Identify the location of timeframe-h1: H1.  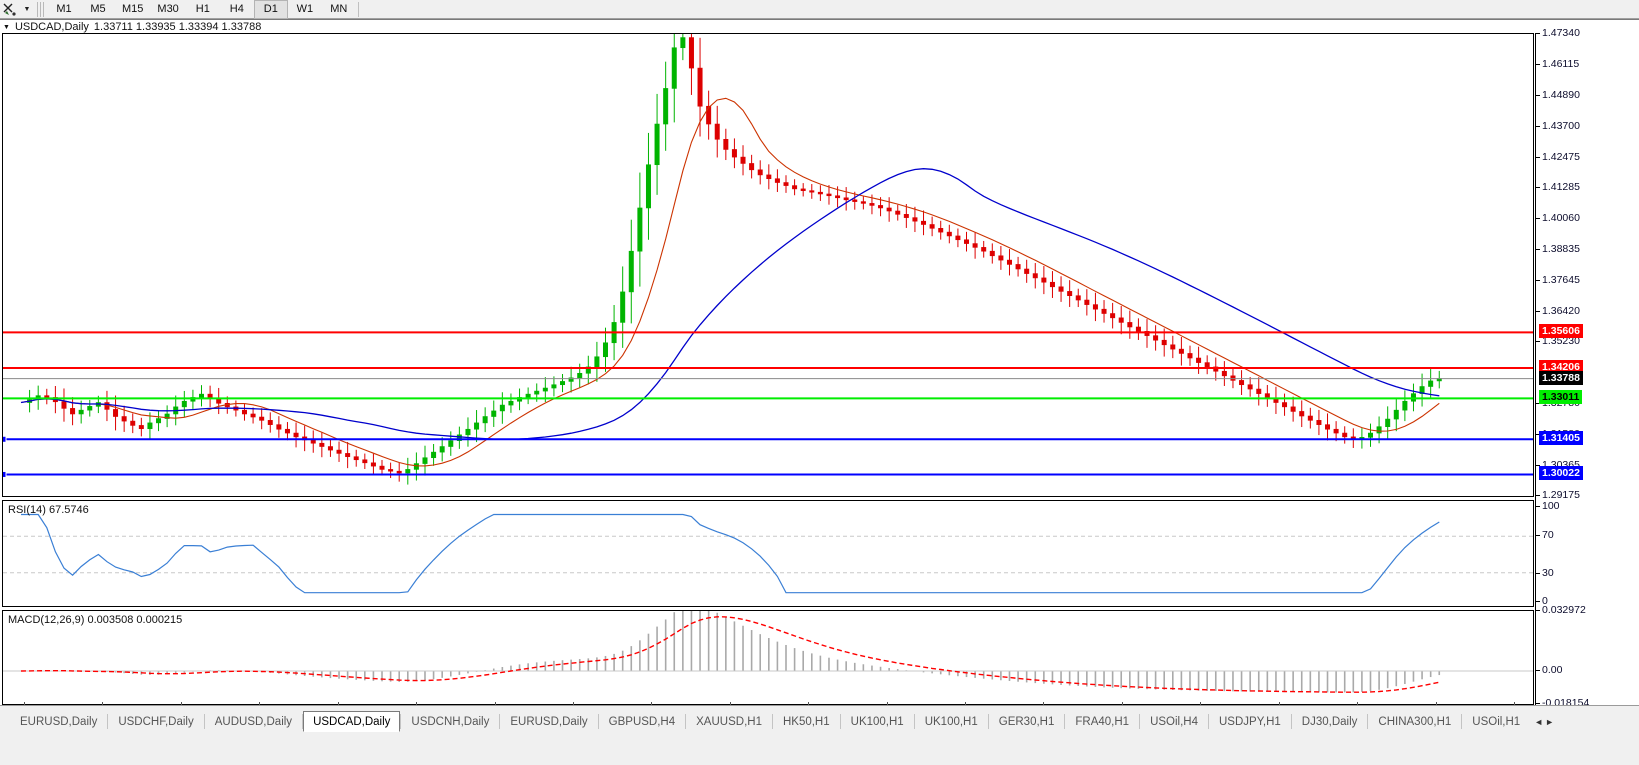
(202, 9).